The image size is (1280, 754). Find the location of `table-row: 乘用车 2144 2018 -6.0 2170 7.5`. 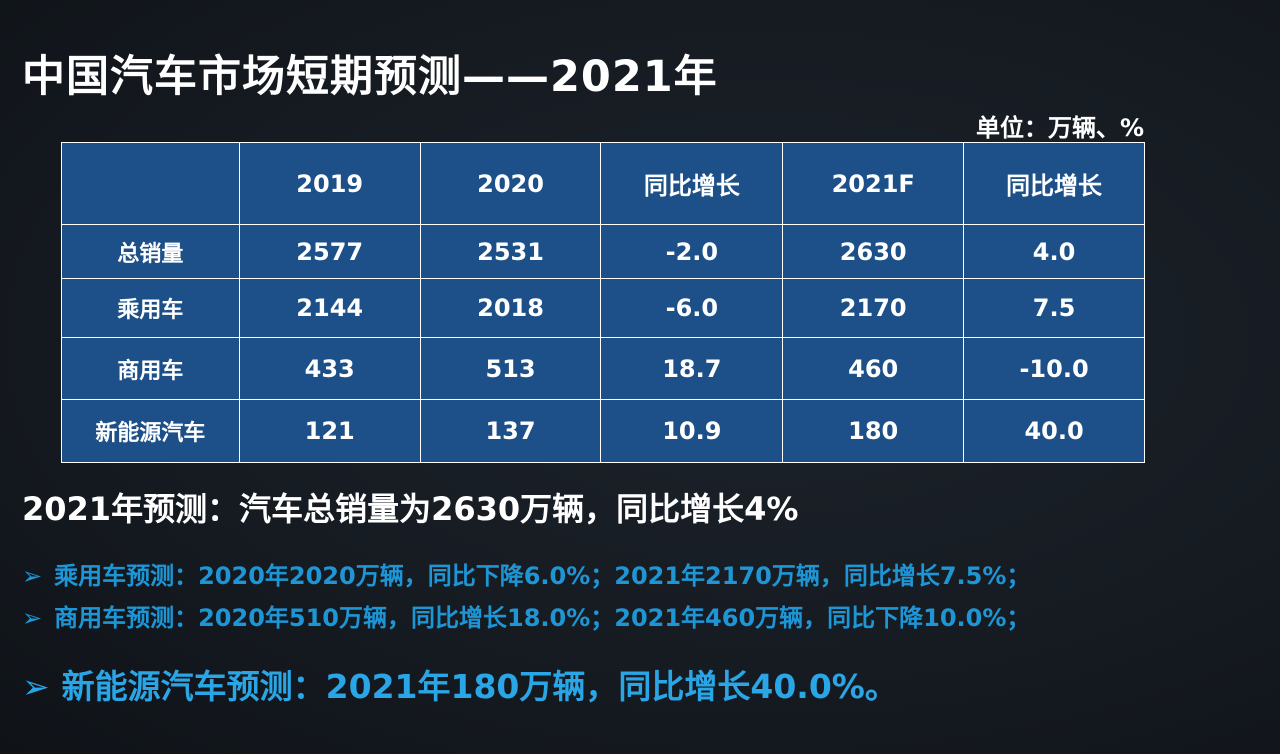

table-row: 乘用车 2144 2018 -6.0 2170 7.5 is located at coordinates (603, 308).